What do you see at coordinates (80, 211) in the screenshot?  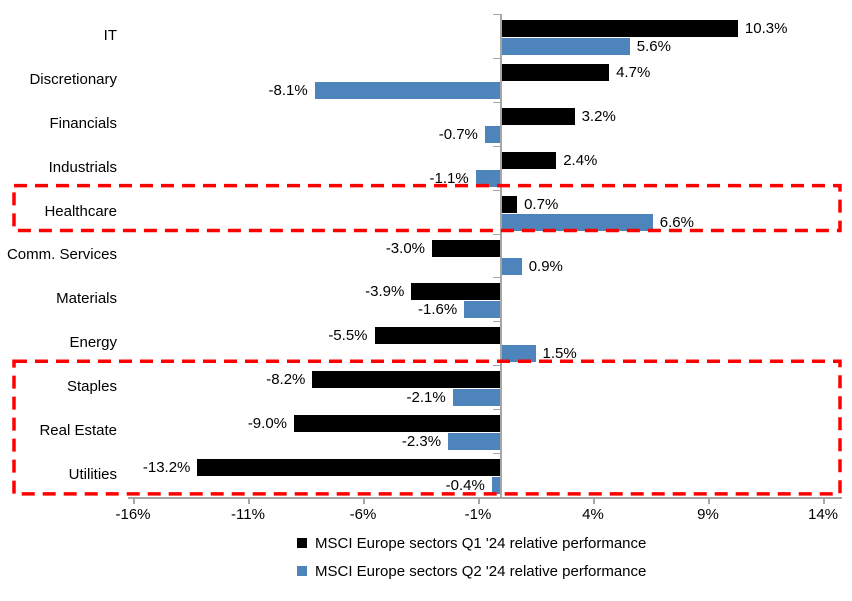 I see `category-label: Healthcare` at bounding box center [80, 211].